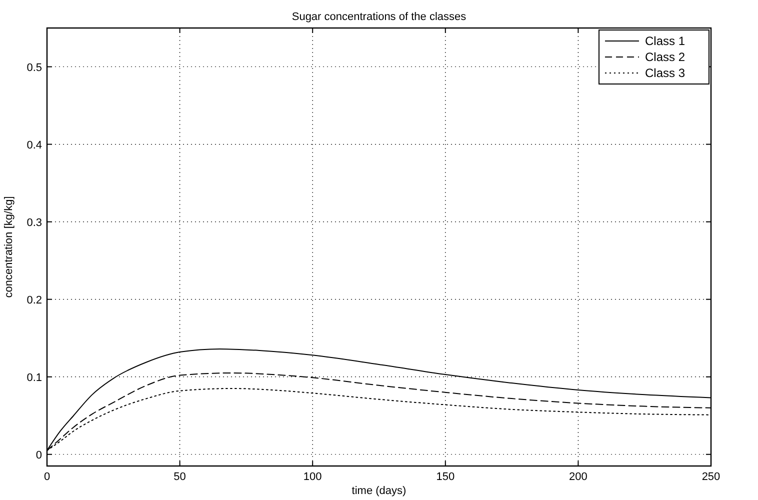 Image resolution: width=758 pixels, height=500 pixels. What do you see at coordinates (34, 68) in the screenshot?
I see `y-tick-label: 0.5` at bounding box center [34, 68].